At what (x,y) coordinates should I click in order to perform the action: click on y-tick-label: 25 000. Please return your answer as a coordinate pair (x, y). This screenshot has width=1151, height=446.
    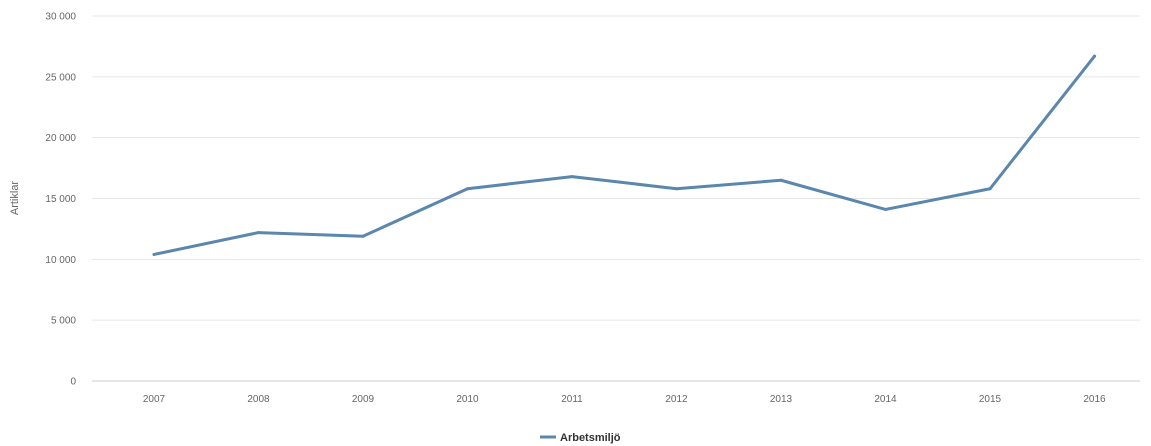
    Looking at the image, I should click on (60, 77).